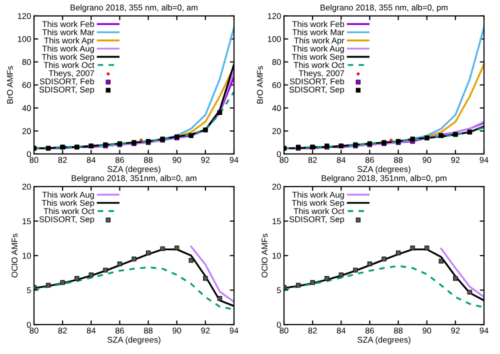  I want to click on chart-title: Belgrano 2018, 351nm, alb=0, am, so click(134, 178).